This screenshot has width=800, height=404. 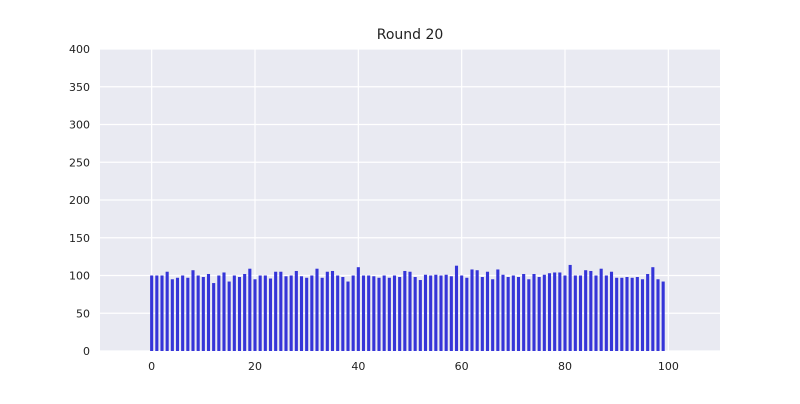 What do you see at coordinates (79, 276) in the screenshot?
I see `y-tick-label: 100` at bounding box center [79, 276].